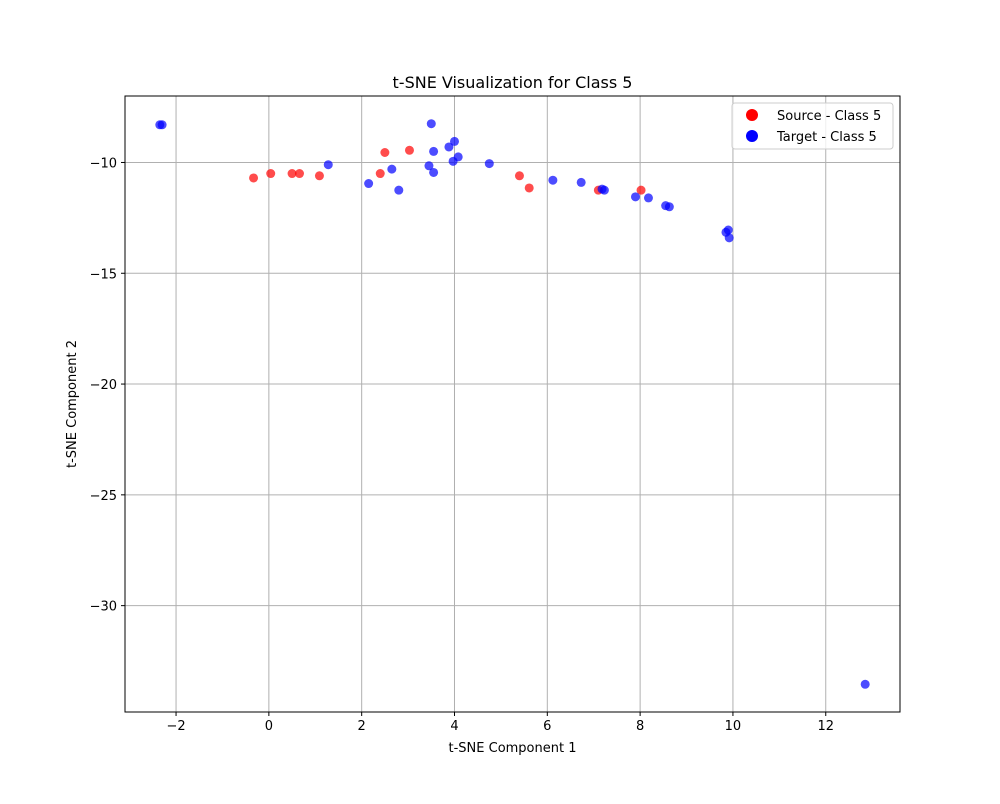 This screenshot has height=804, width=1000. I want to click on y-tick-label: −10, so click(103, 163).